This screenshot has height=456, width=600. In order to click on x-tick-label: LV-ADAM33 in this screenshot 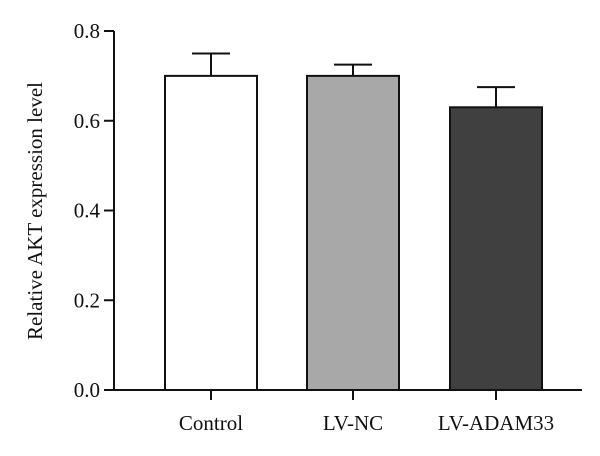, I will do `click(496, 423)`.